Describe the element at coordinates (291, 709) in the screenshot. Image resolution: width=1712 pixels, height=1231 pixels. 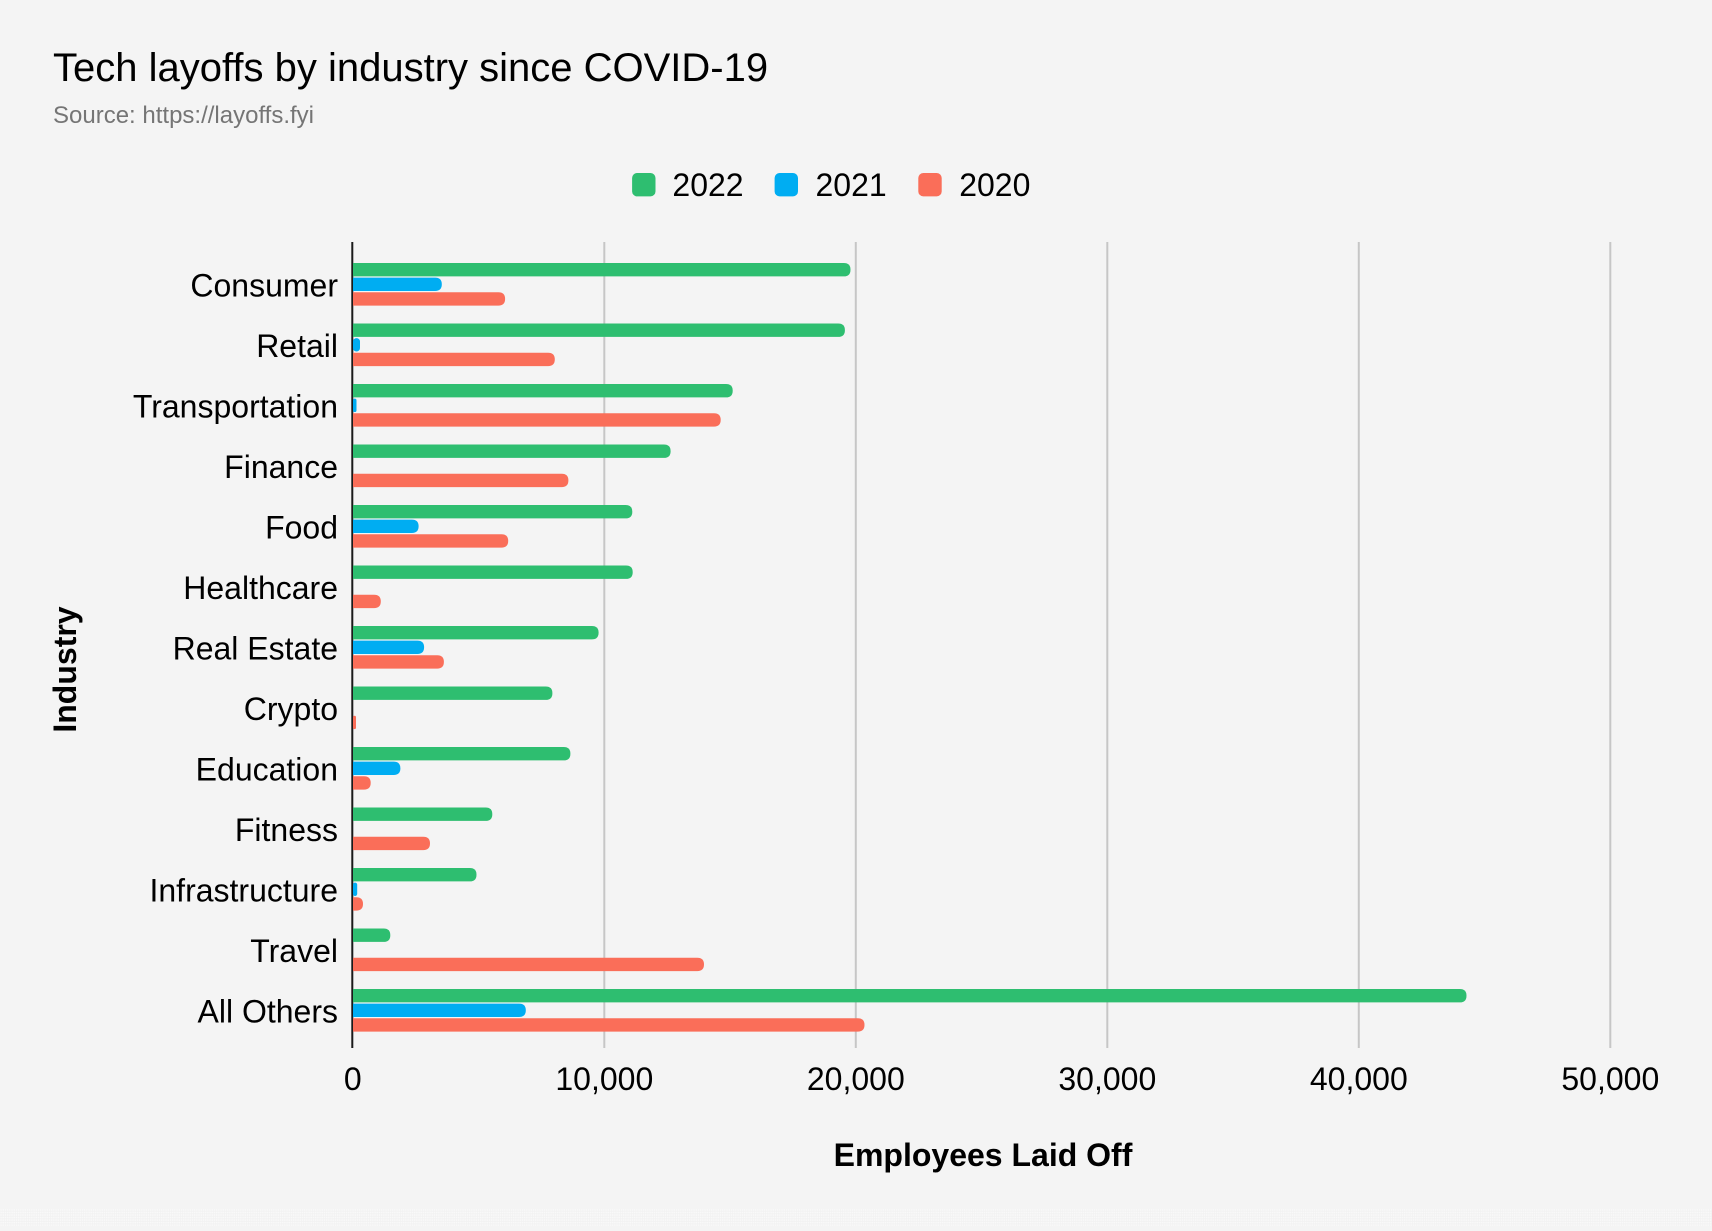
I see `svg-text: Crypto` at that location.